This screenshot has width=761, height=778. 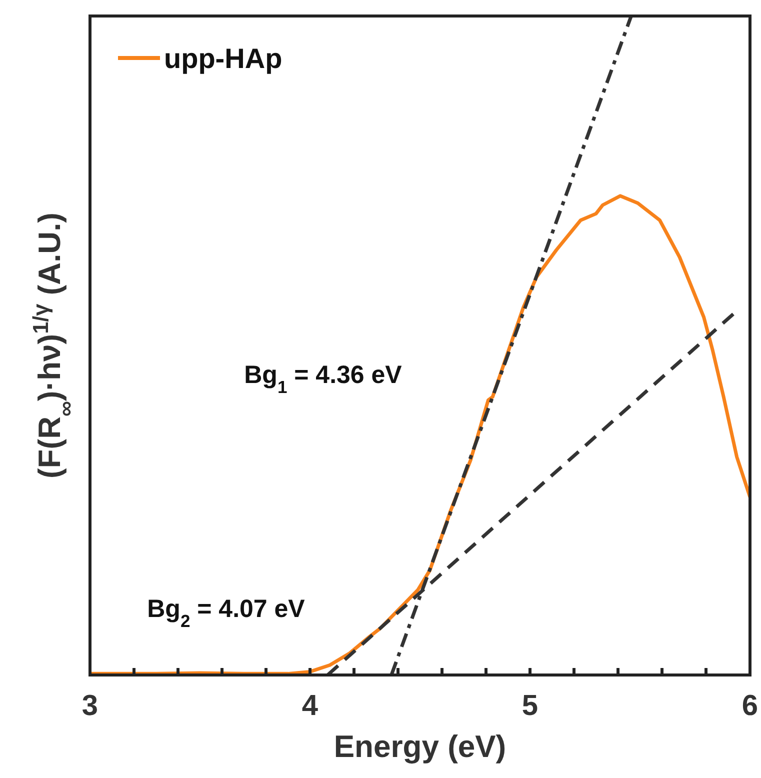 I want to click on x-tick-label: 3, so click(x=90, y=706).